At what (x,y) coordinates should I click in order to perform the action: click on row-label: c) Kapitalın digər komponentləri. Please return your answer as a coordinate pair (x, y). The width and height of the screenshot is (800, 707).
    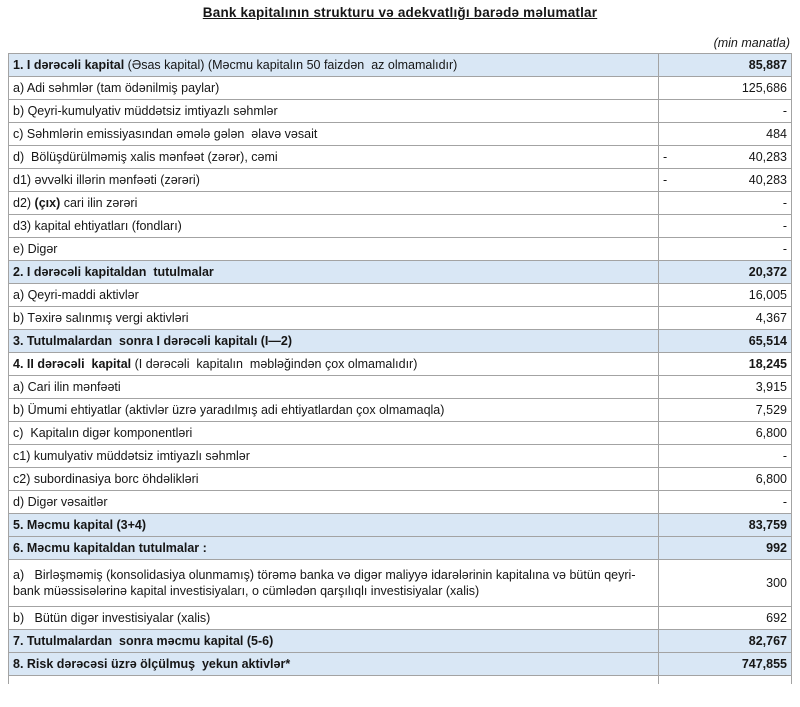
    Looking at the image, I should click on (333, 433).